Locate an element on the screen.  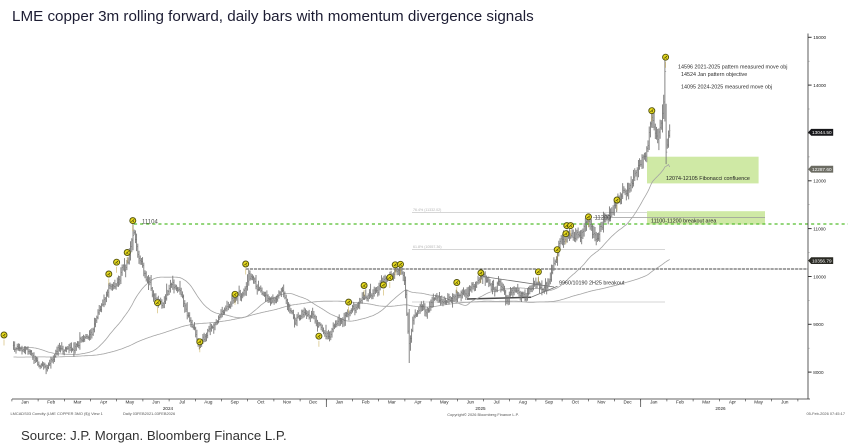
svg-text: 13044.50 is located at coordinates (822, 132).